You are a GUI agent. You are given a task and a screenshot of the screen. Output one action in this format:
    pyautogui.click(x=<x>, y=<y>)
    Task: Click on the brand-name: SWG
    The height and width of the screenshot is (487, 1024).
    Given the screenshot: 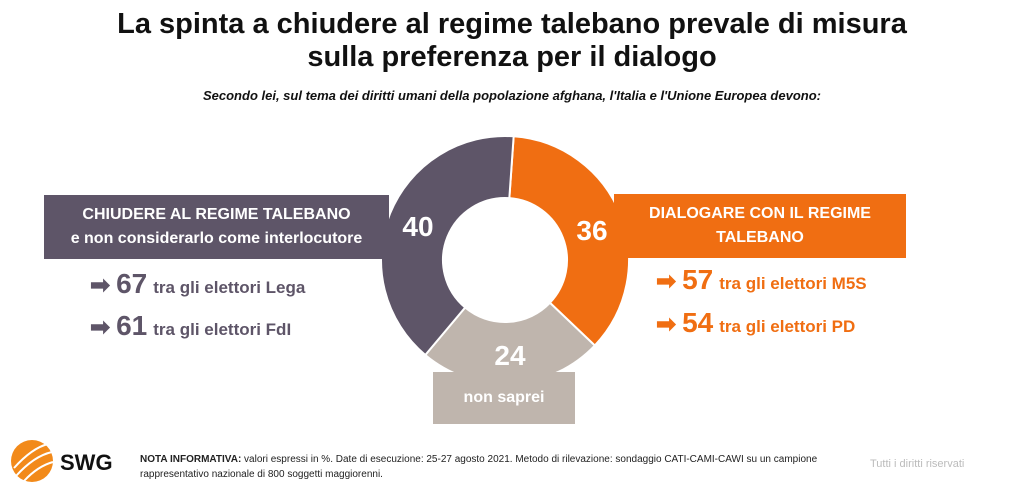 What is the action you would take?
    pyautogui.click(x=86, y=462)
    